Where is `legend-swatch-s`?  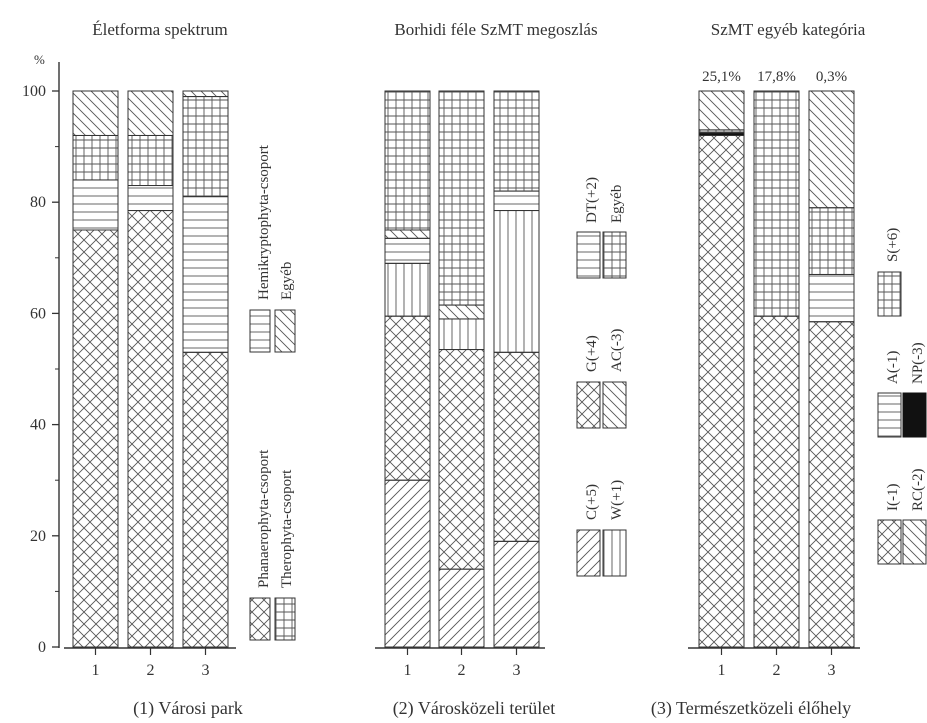
legend-swatch-s is located at coordinates (889, 294).